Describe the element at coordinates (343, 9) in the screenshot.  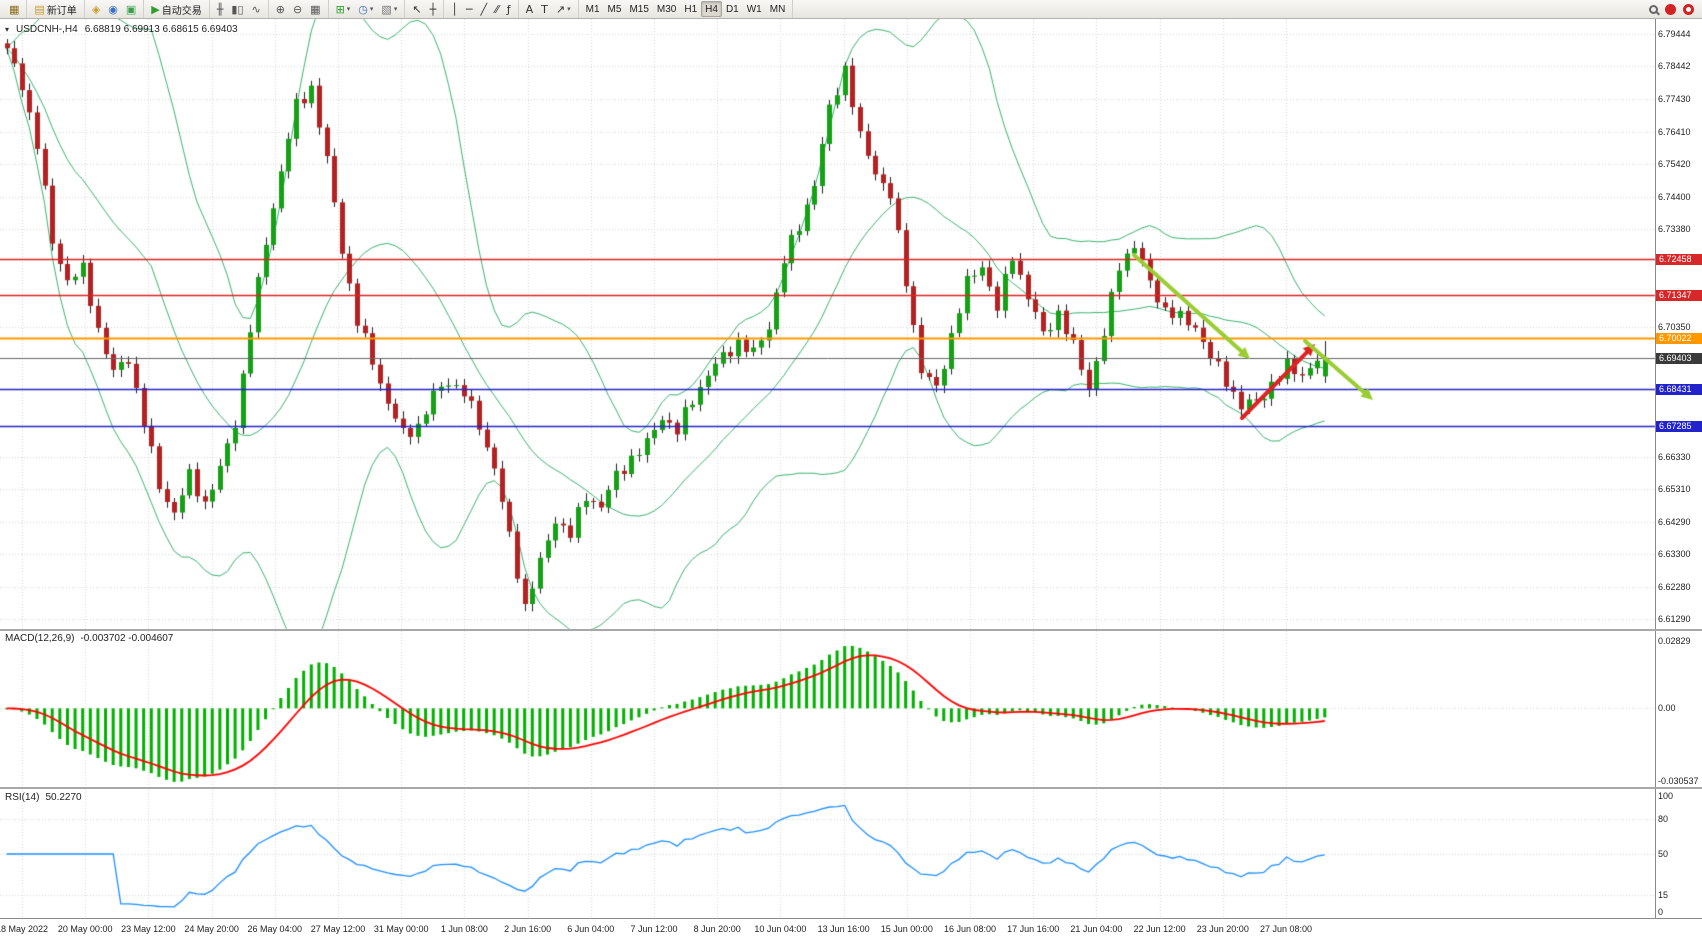
I see `indicators-button: ⊞ ▾` at that location.